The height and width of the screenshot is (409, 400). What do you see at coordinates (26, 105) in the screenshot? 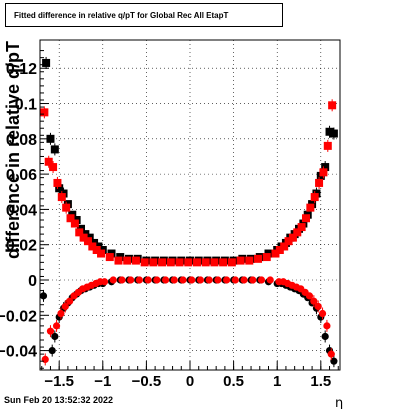
I see `y-tick-label: 0.1` at bounding box center [26, 105].